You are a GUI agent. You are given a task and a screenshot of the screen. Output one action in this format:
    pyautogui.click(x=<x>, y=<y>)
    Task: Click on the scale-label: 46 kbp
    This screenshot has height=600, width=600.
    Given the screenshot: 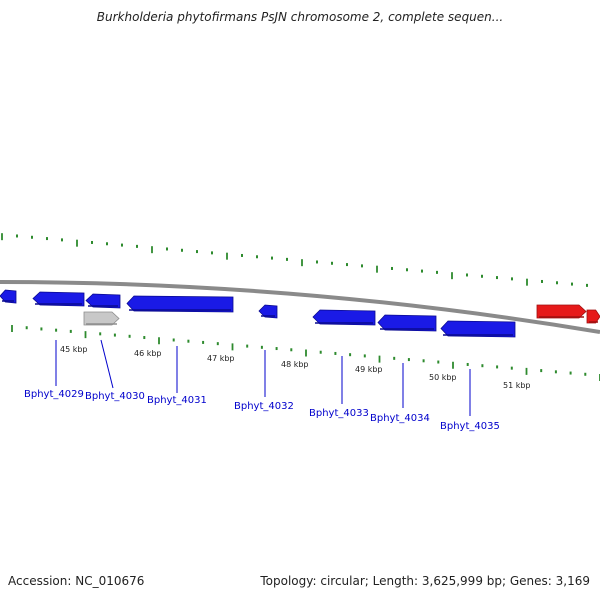 What is the action you would take?
    pyautogui.click(x=148, y=353)
    